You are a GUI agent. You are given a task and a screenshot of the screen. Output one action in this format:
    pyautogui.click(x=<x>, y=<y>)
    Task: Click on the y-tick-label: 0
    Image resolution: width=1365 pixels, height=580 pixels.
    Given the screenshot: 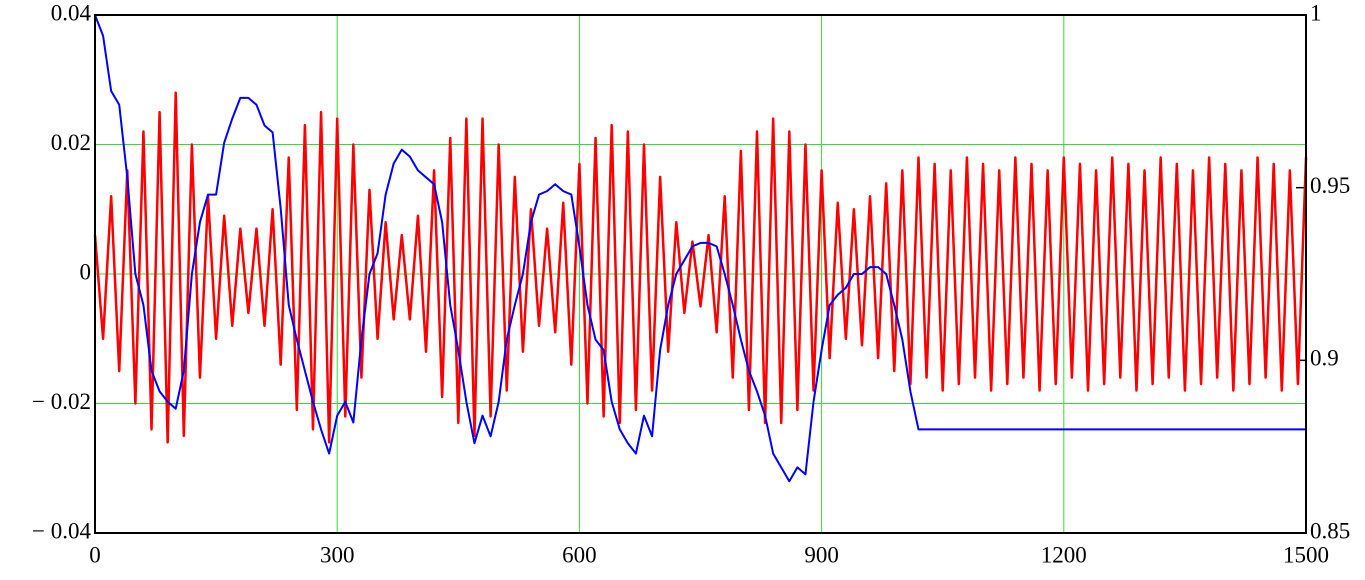 What is the action you would take?
    pyautogui.click(x=86, y=271)
    